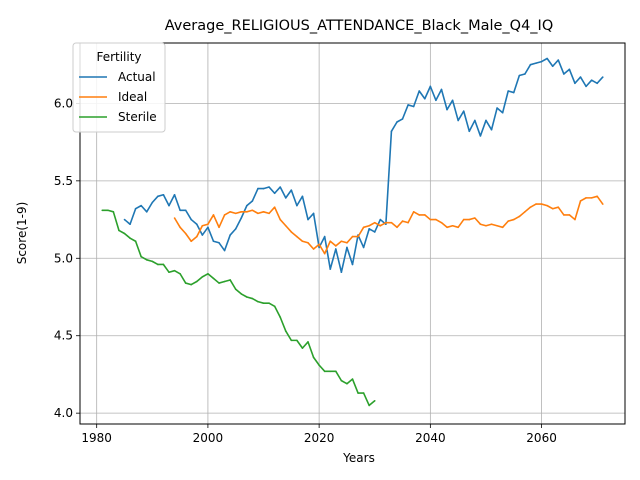 The image size is (640, 480). What do you see at coordinates (319, 434) in the screenshot?
I see `x-axis: 1980 2000 2020 2040 2060` at bounding box center [319, 434].